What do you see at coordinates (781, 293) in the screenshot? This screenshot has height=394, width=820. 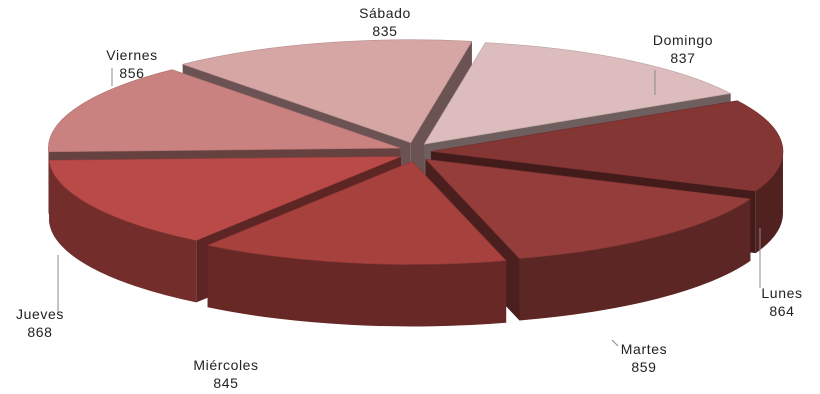 I see `category-label-lunes: Lunes` at bounding box center [781, 293].